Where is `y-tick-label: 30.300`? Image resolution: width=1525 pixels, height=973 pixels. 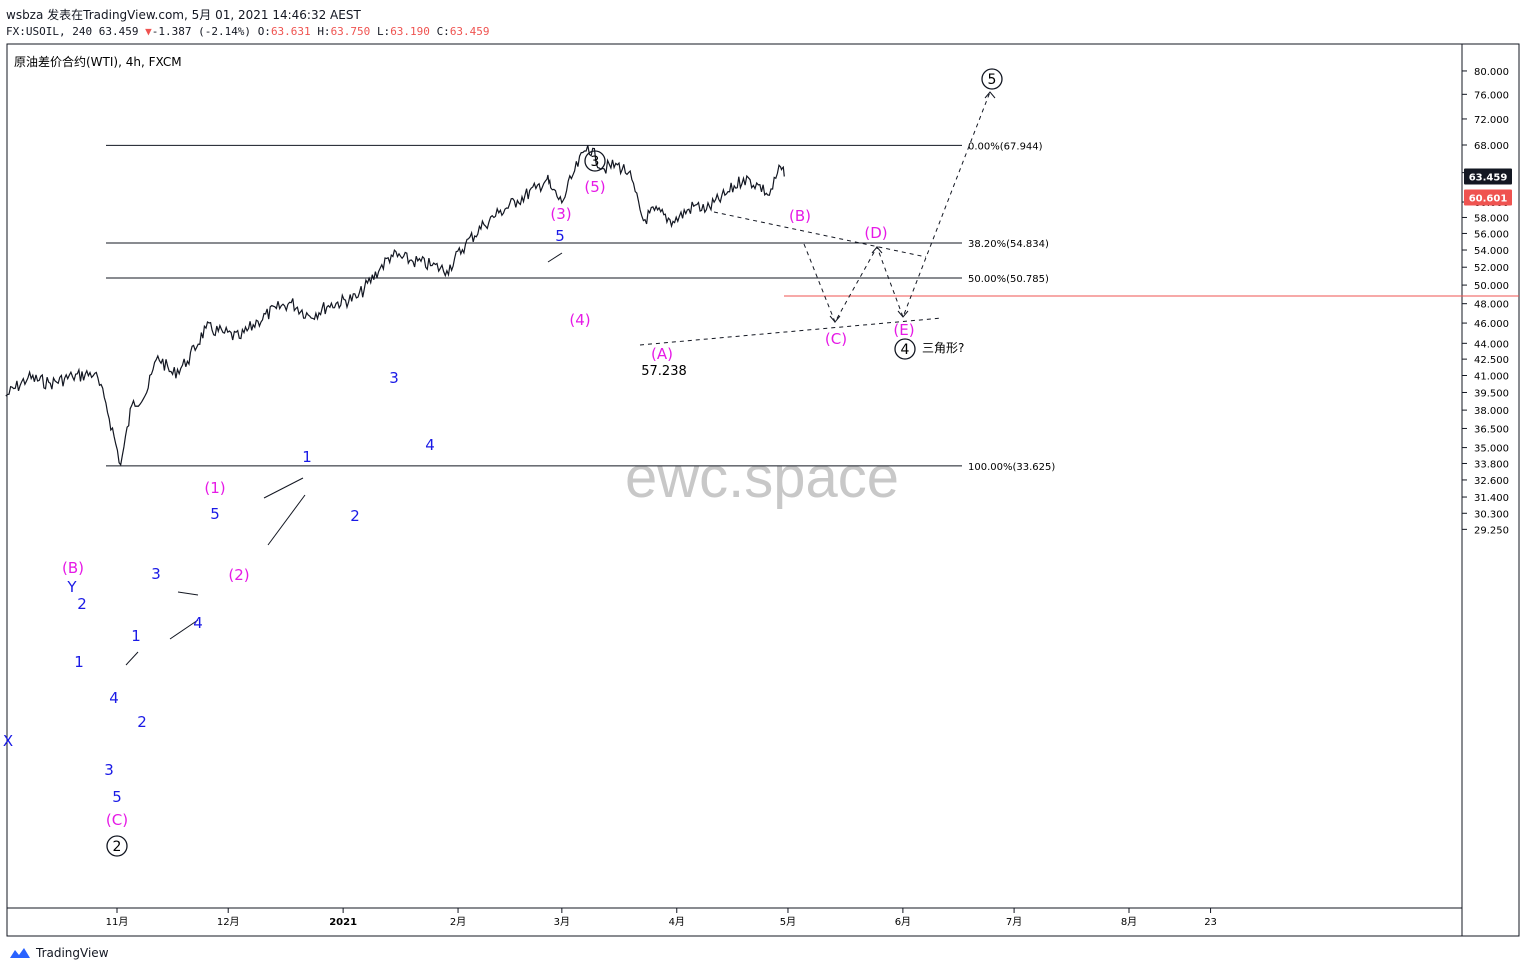 y-tick-label: 30.300 is located at coordinates (1491, 514).